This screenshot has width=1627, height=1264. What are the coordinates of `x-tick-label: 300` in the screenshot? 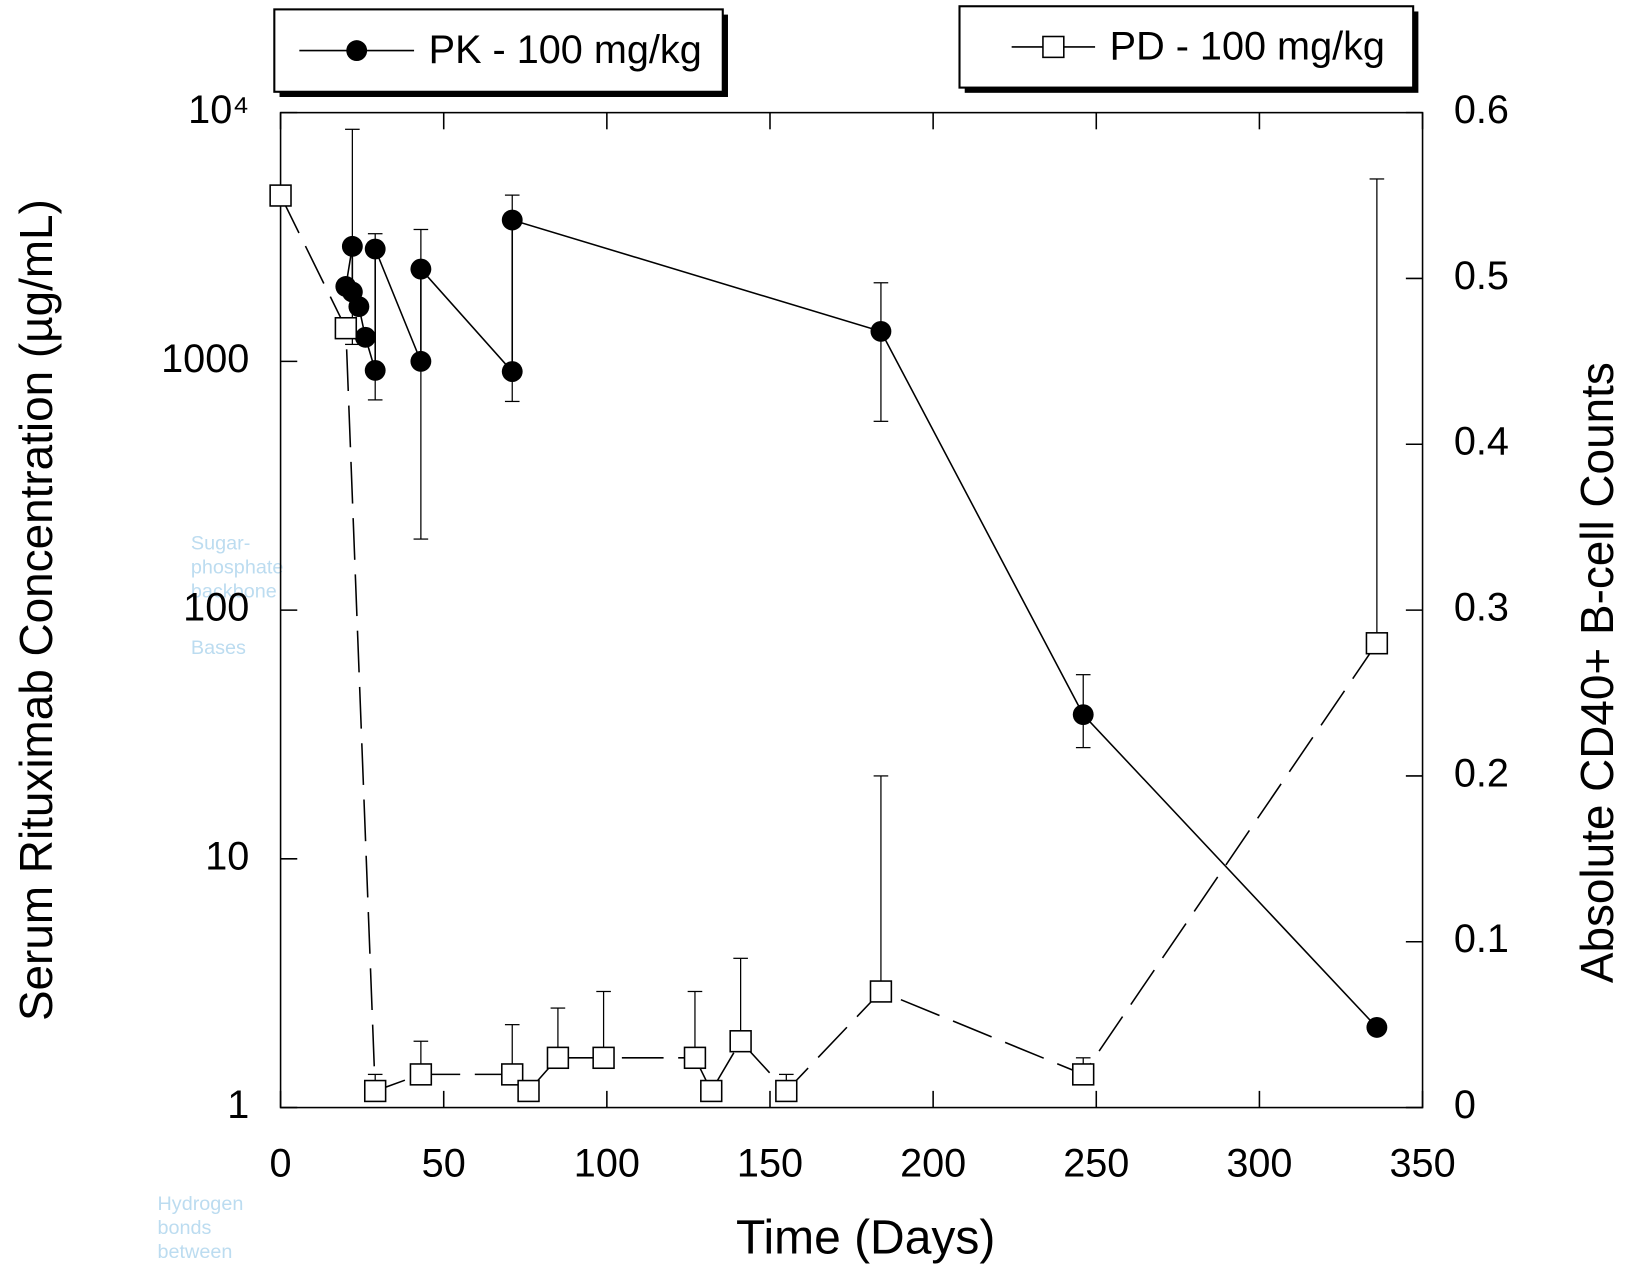 It's located at (1259, 1163).